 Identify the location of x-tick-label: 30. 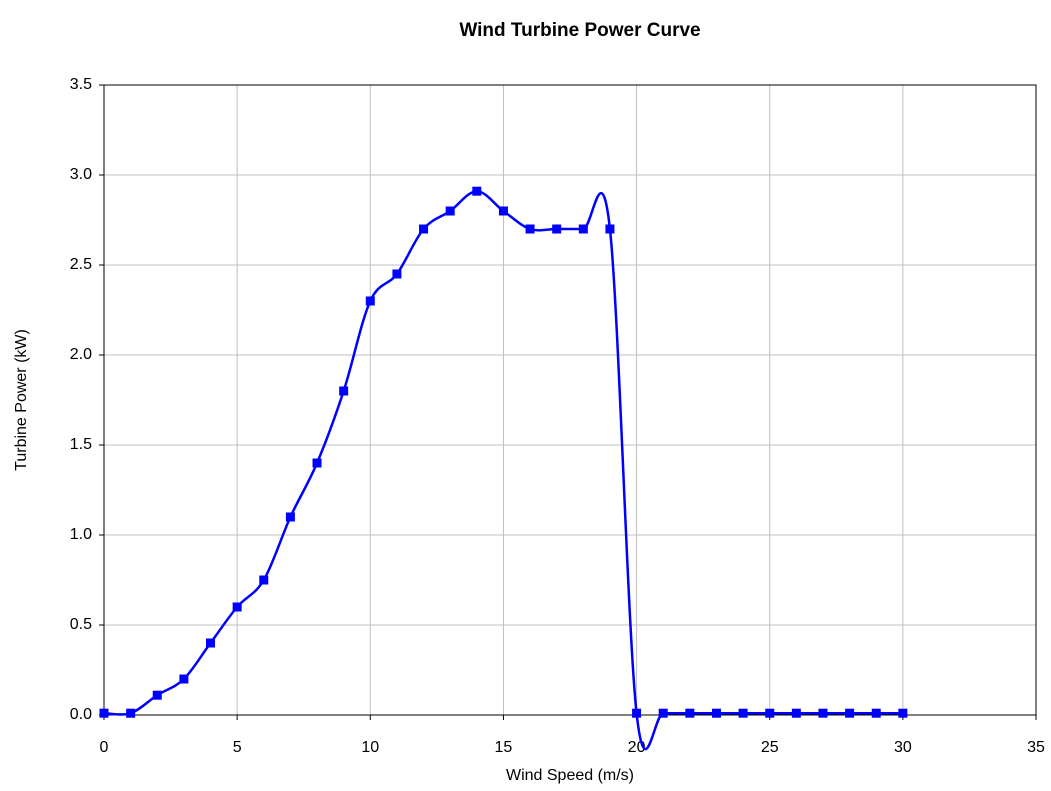
(903, 747).